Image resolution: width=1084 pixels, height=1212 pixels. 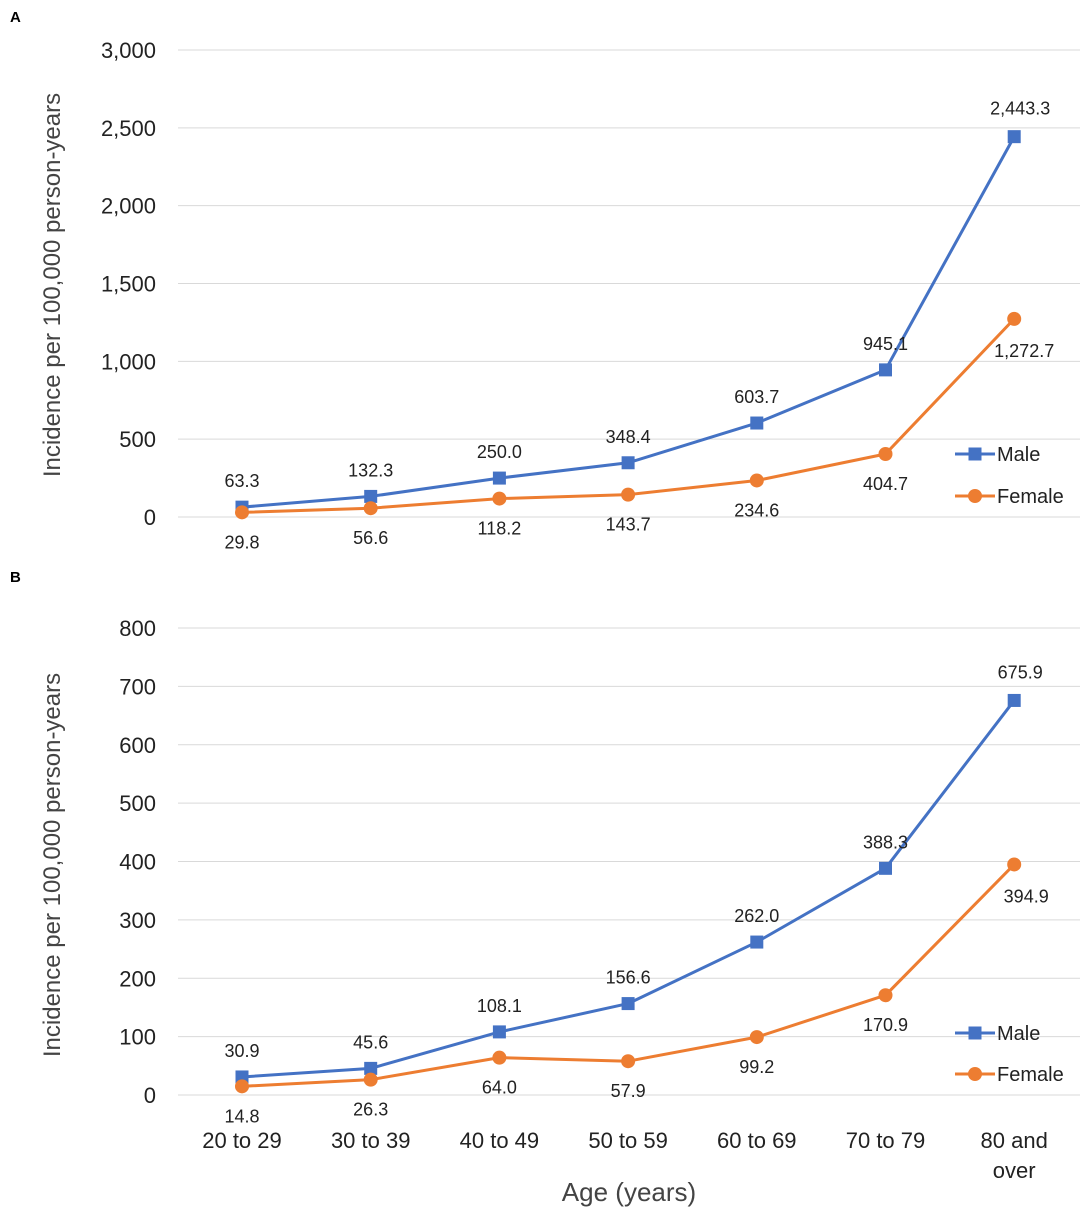 What do you see at coordinates (629, 1192) in the screenshot?
I see `x-axis-label: Age (years)` at bounding box center [629, 1192].